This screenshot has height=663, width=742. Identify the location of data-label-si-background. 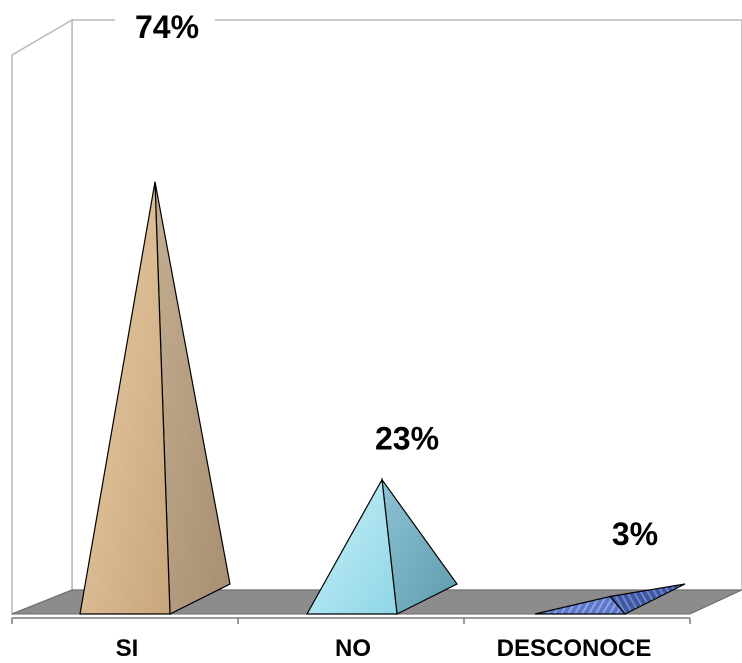
(165, 27).